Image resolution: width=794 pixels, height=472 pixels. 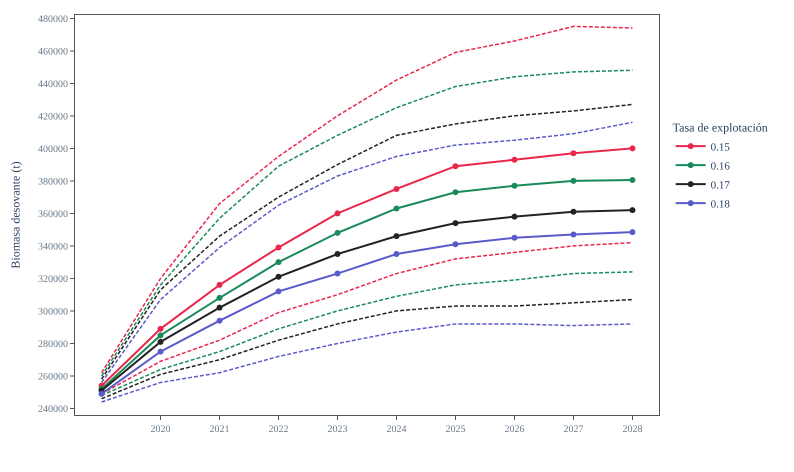 What do you see at coordinates (573, 429) in the screenshot?
I see `x-tick-label: 2027` at bounding box center [573, 429].